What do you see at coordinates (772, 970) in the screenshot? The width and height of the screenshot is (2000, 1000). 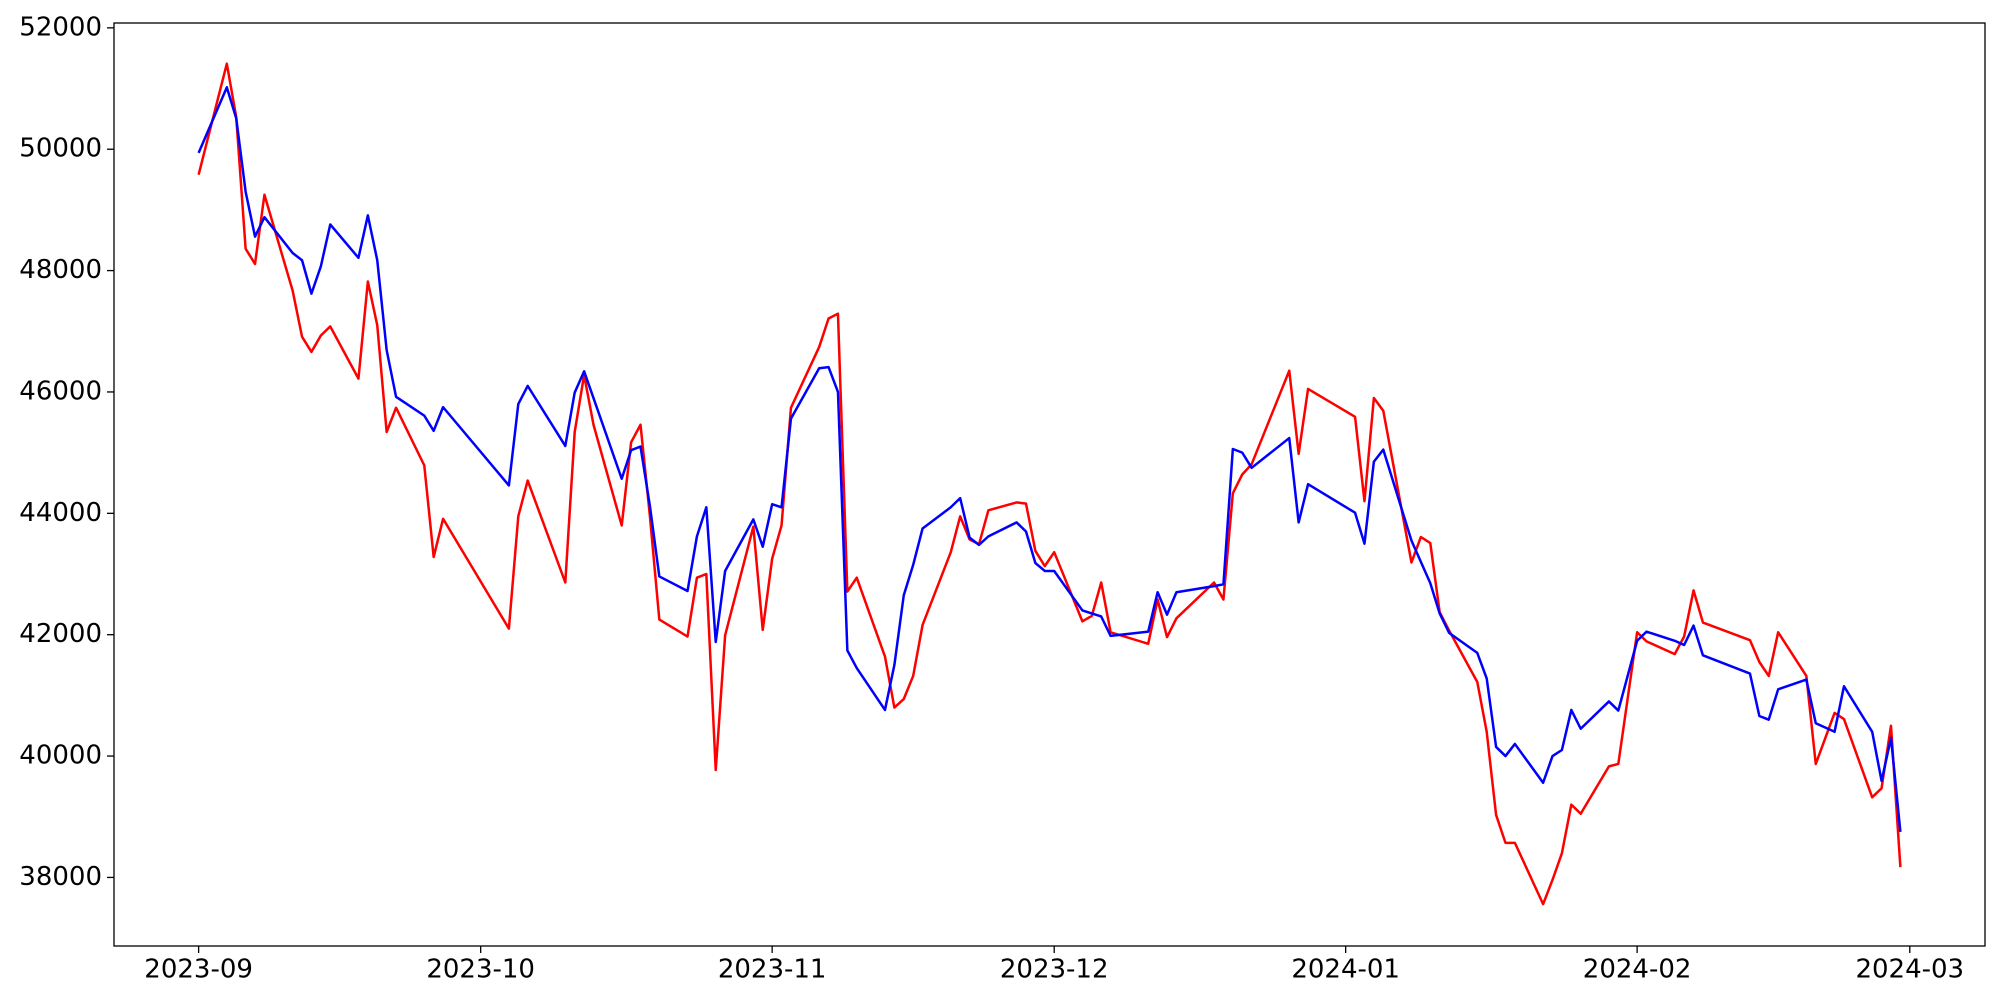 I see `x-tick-label: 2023-11` at bounding box center [772, 970].